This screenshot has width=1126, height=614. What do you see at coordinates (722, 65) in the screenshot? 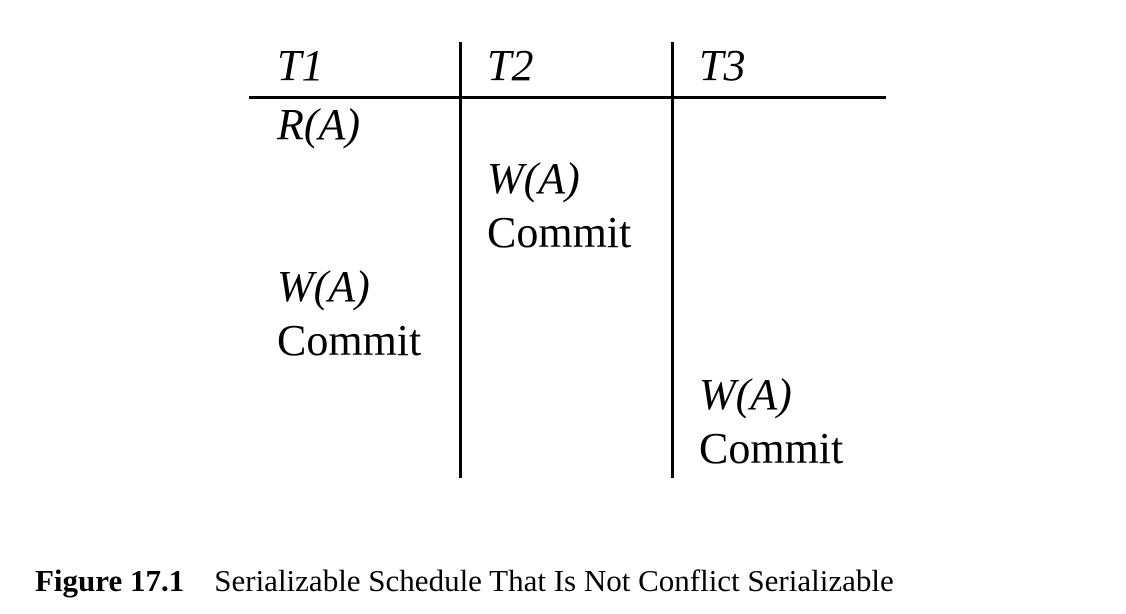
I see `header-t3: T3` at bounding box center [722, 65].